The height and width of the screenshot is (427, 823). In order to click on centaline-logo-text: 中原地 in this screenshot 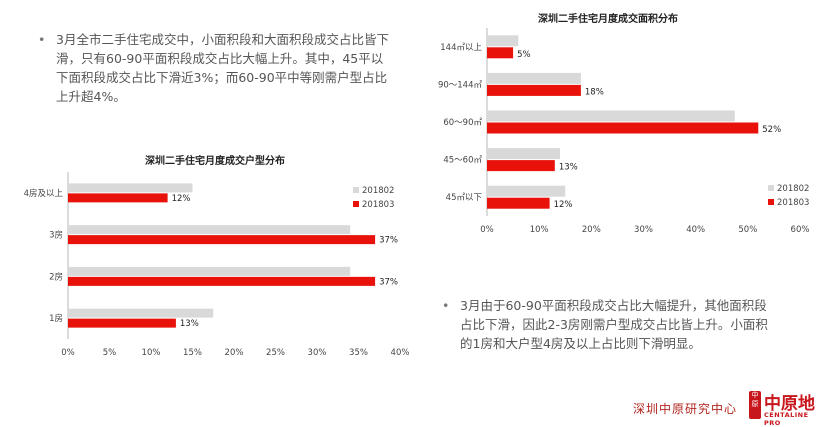, I will do `click(789, 404)`.